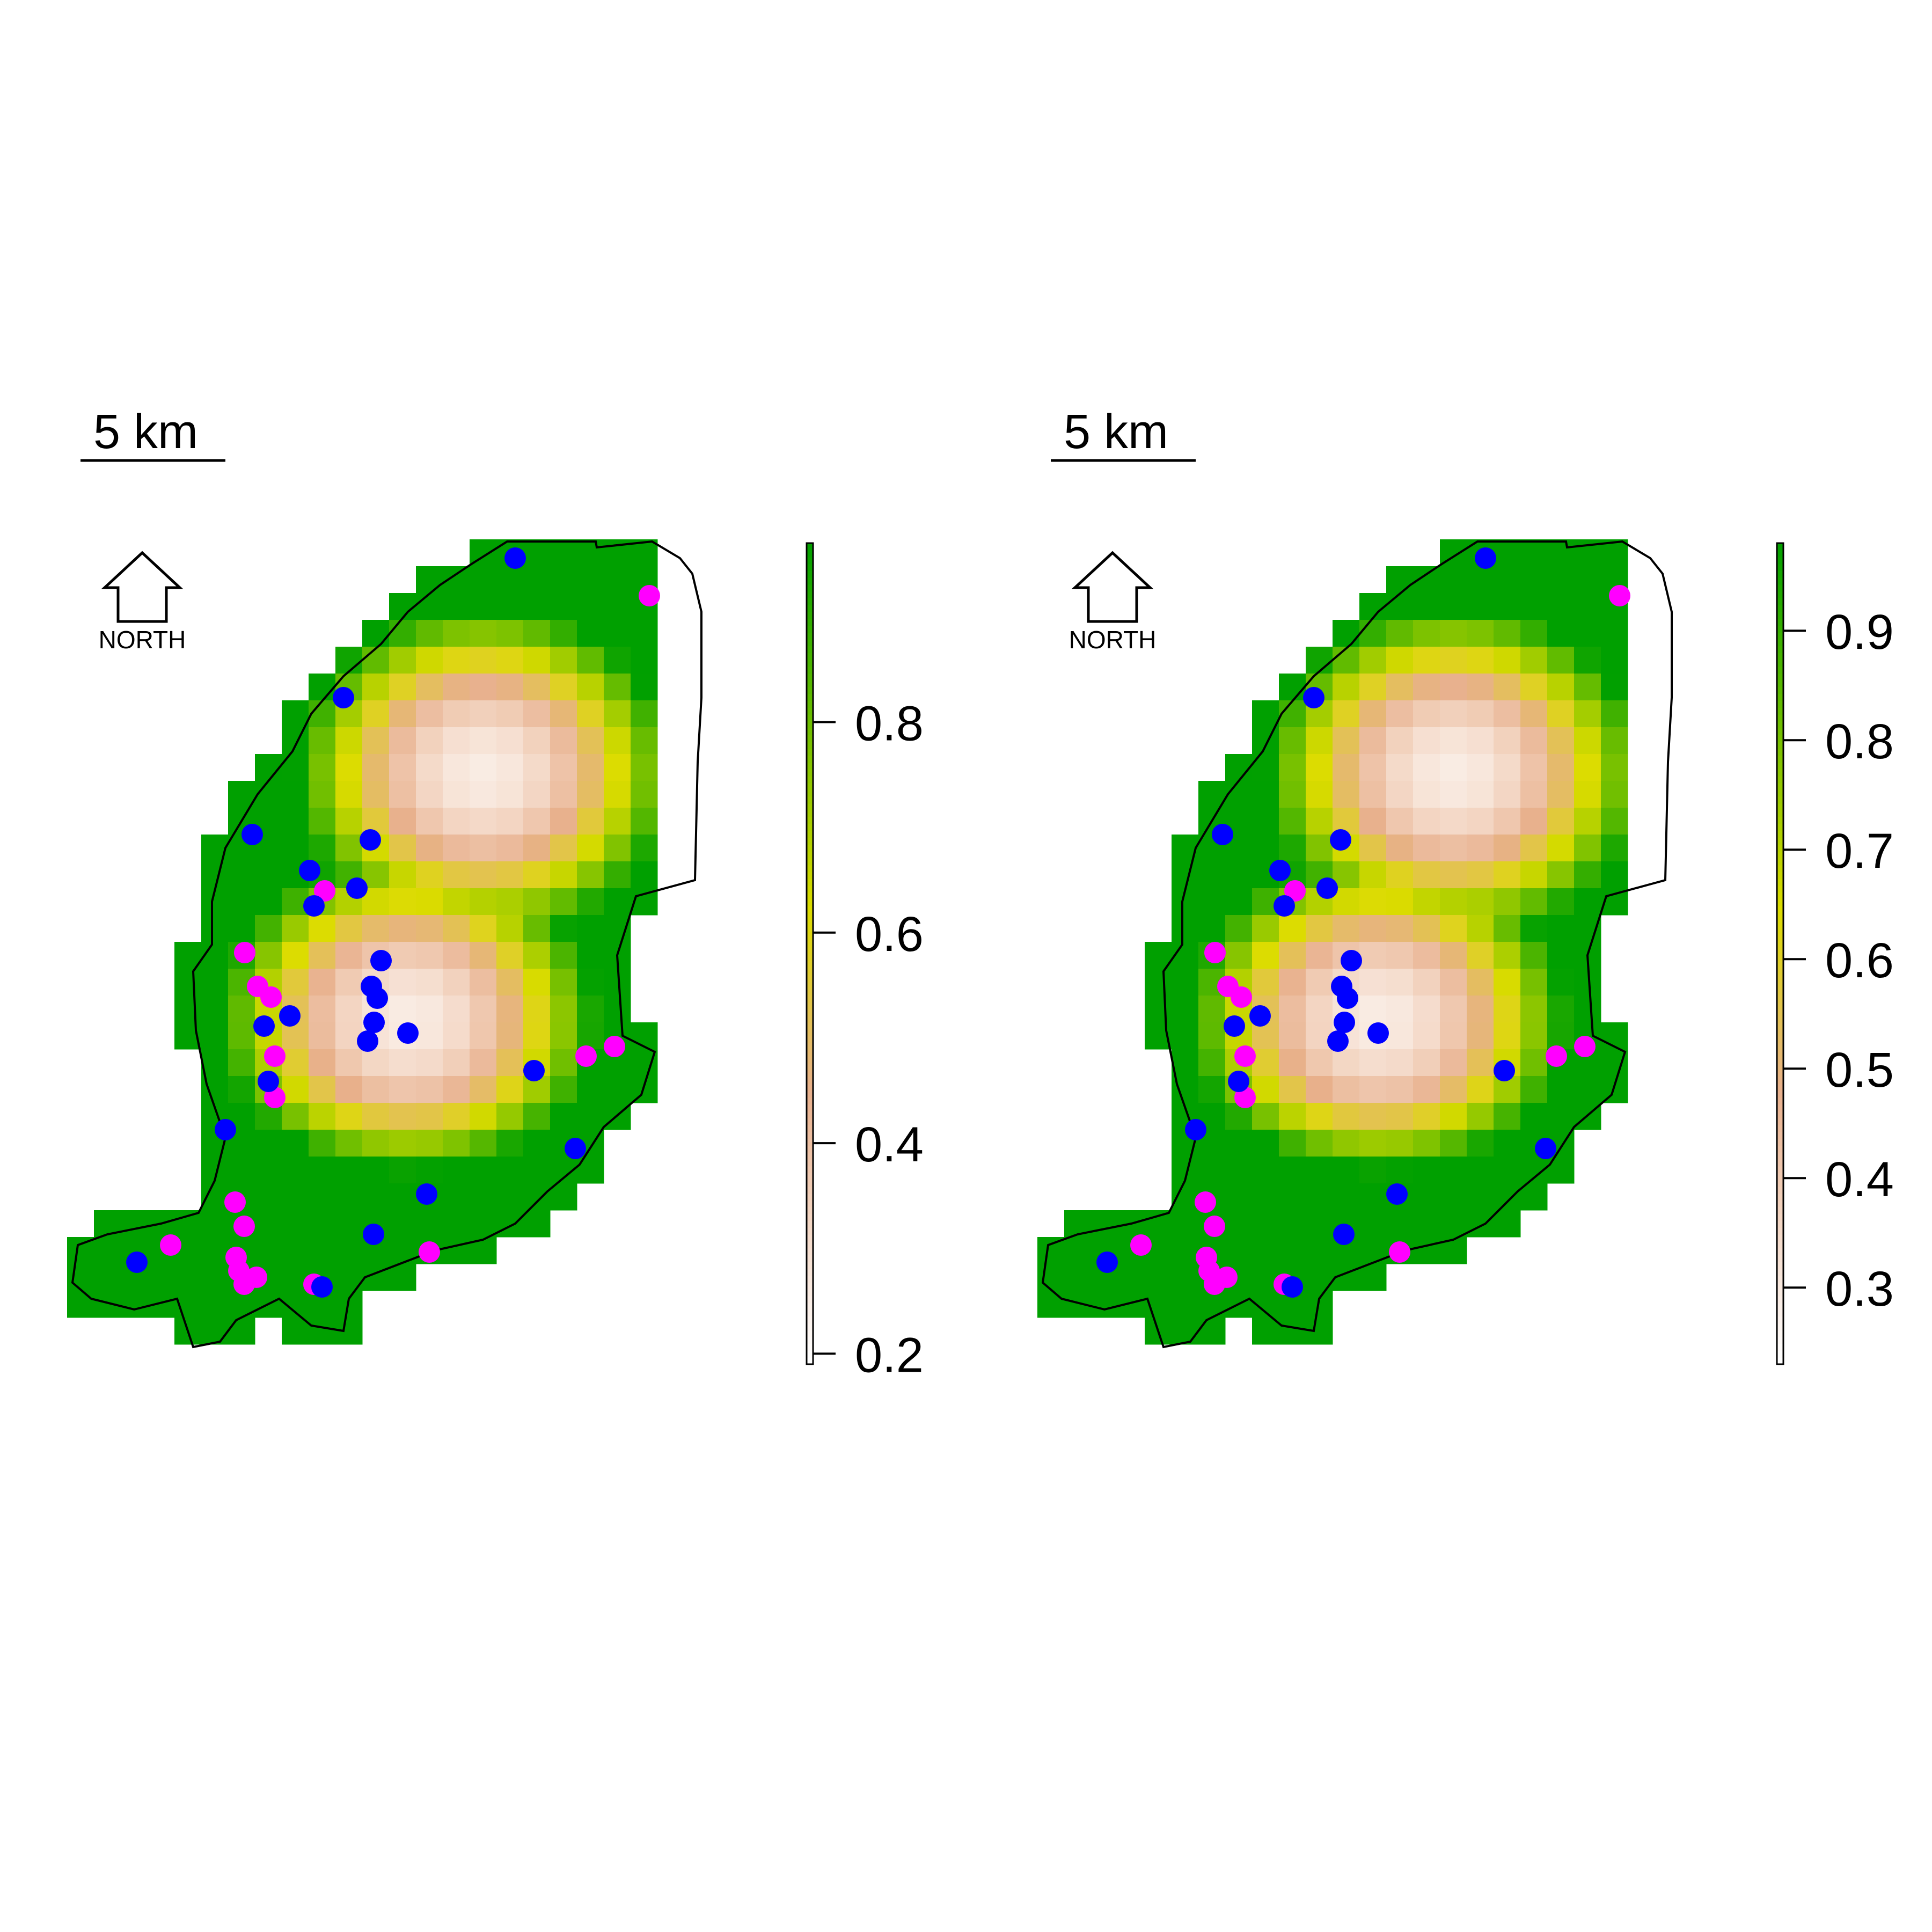  Describe the element at coordinates (889, 1144) in the screenshot. I see `legend-tick-label: 0.4` at that location.